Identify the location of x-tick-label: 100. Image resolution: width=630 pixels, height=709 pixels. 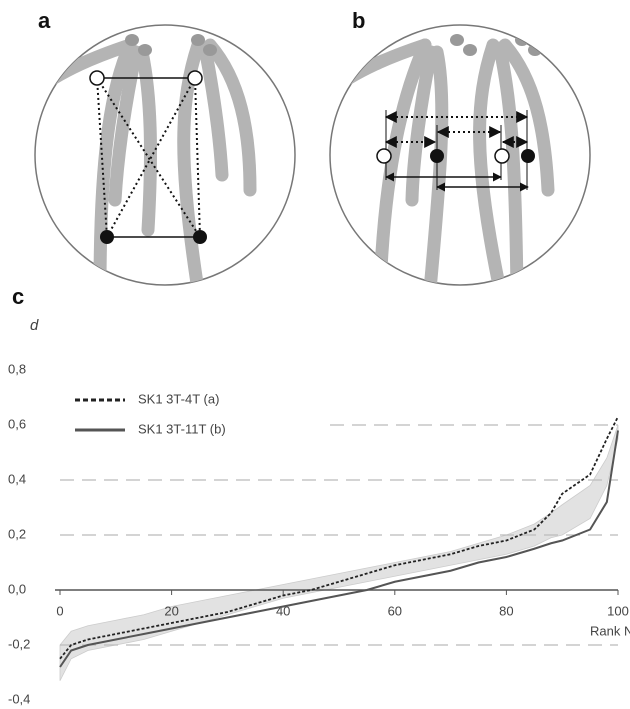
(618, 610).